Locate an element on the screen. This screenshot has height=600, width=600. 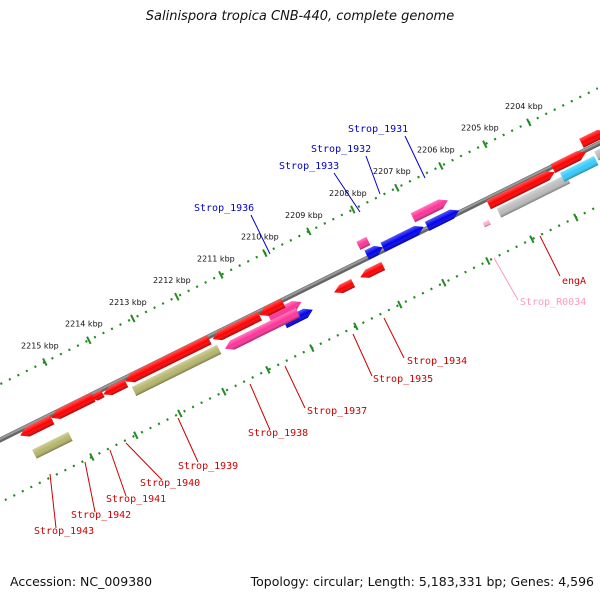
gene-rrna-cyan-shade is located at coordinates (579, 169).